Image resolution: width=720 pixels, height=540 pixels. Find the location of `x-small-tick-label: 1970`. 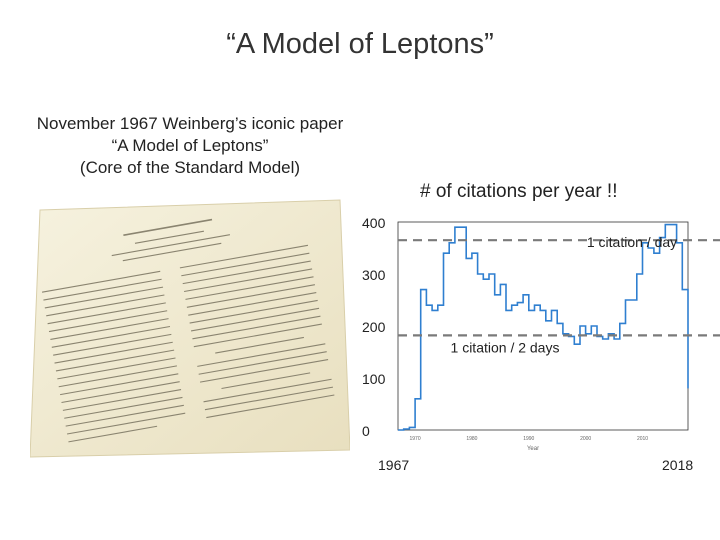

x-small-tick-label: 1970 is located at coordinates (414, 439).